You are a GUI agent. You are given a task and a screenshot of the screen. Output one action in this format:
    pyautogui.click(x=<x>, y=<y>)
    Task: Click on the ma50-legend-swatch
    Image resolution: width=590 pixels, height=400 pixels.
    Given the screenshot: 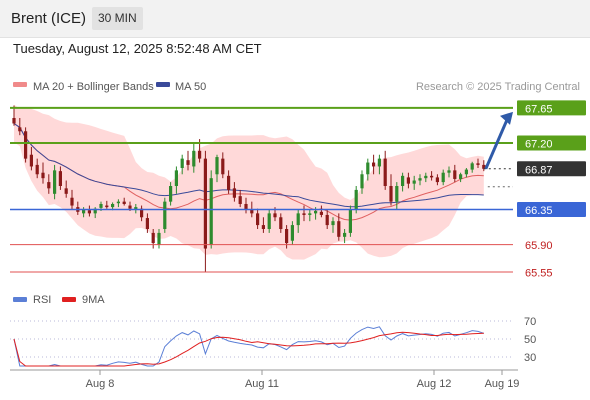 What is the action you would take?
    pyautogui.click(x=163, y=84)
    